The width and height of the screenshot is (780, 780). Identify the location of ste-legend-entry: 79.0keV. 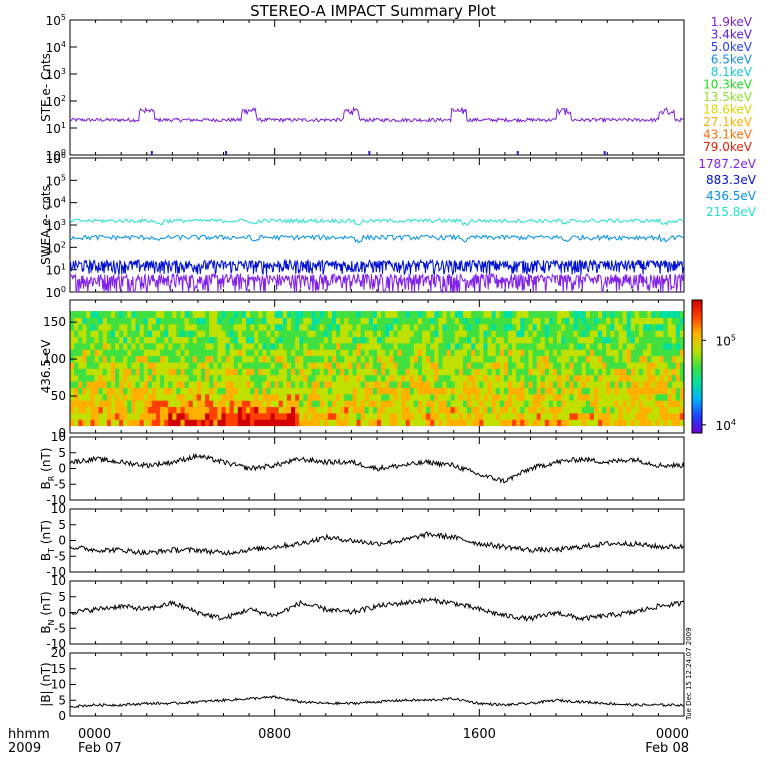
(728, 147).